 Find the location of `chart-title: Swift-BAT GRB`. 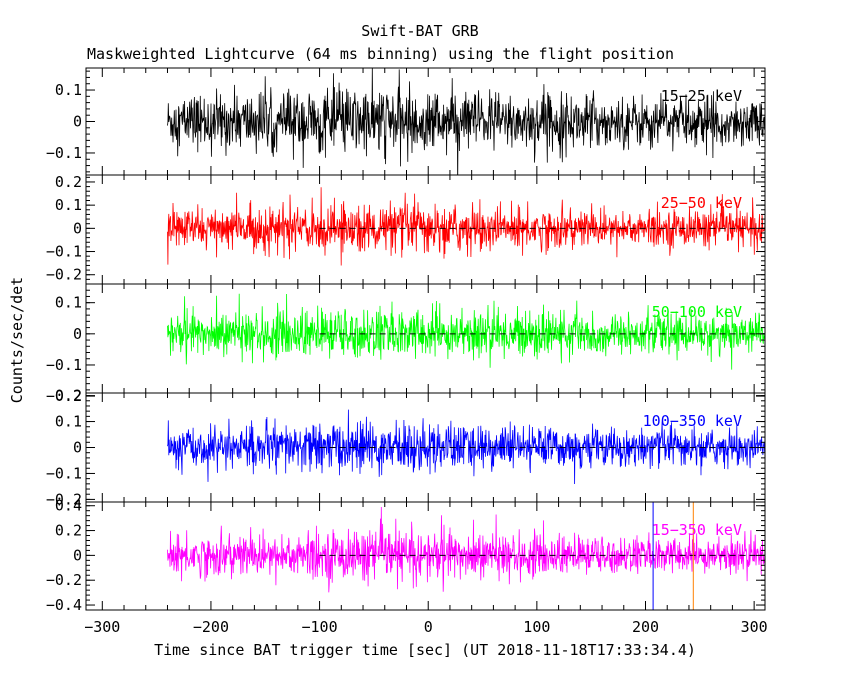

chart-title: Swift-BAT GRB is located at coordinates (419, 31).